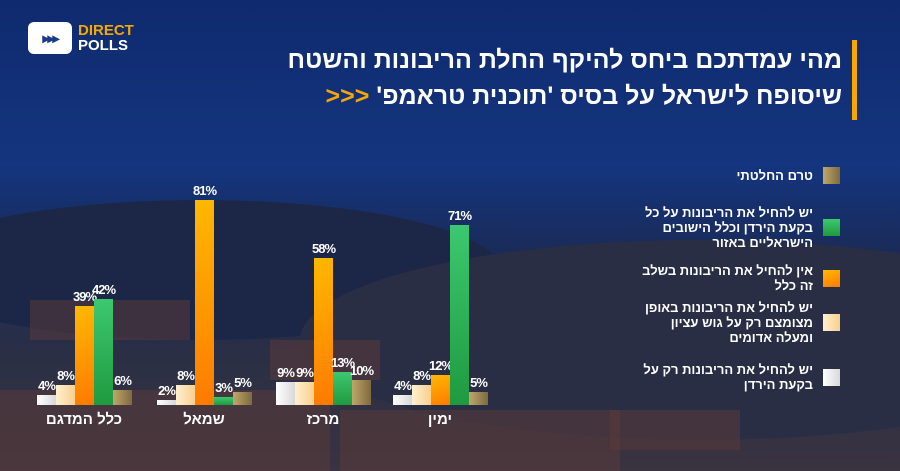 This screenshot has height=471, width=900. I want to click on chevrons-icon: ▸▸▸, so click(50, 38).